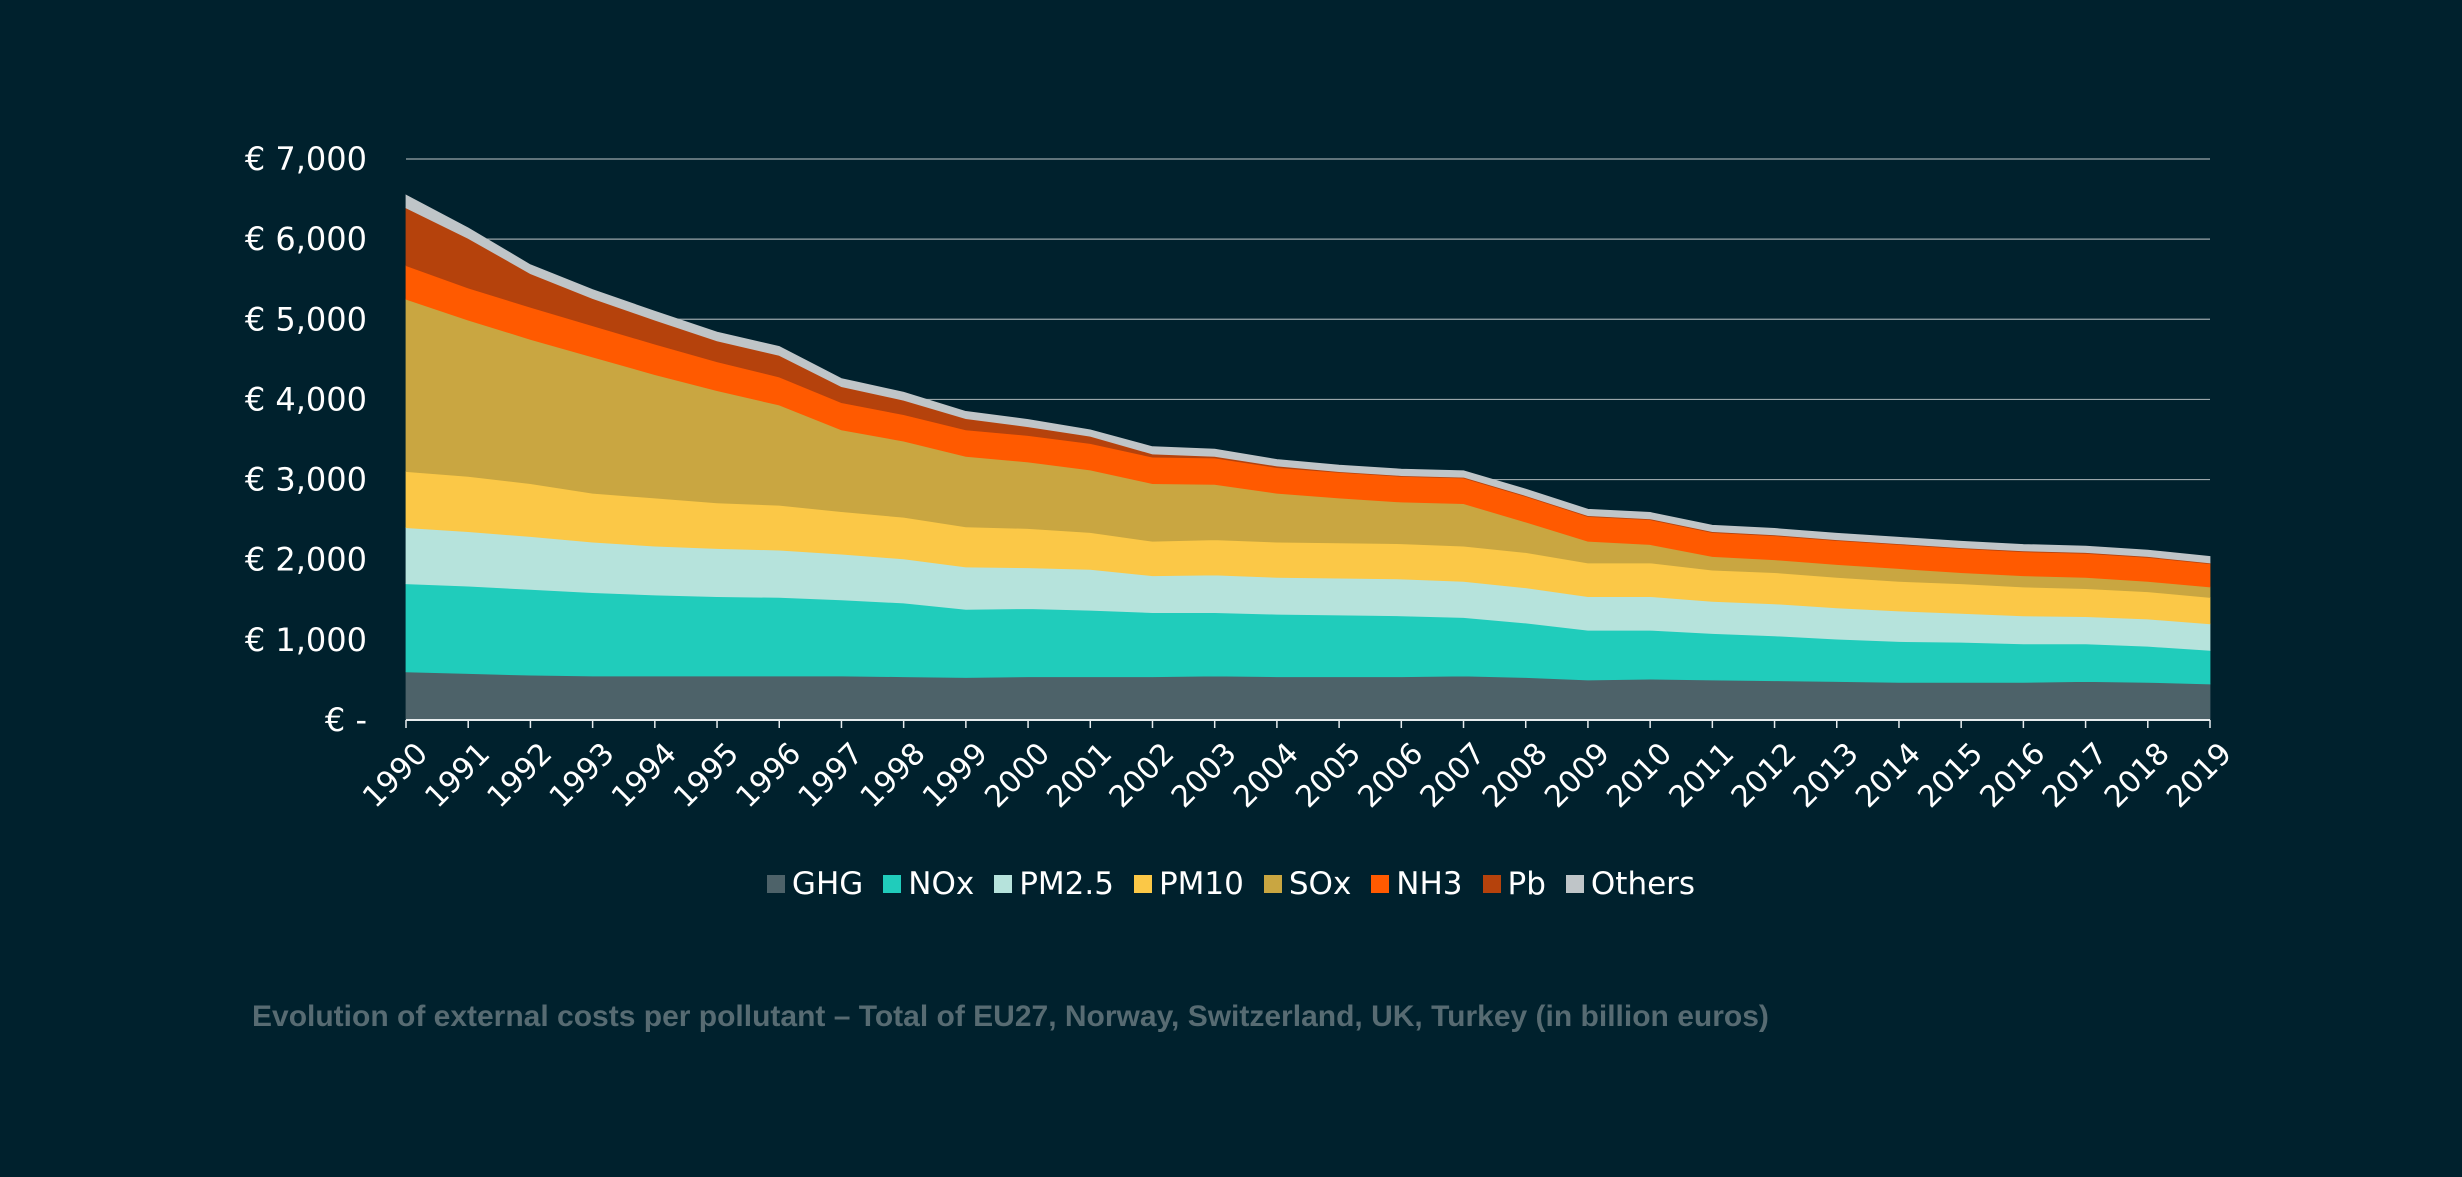 The width and height of the screenshot is (2462, 1177). I want to click on y-tick-label: € 6,000, so click(306, 239).